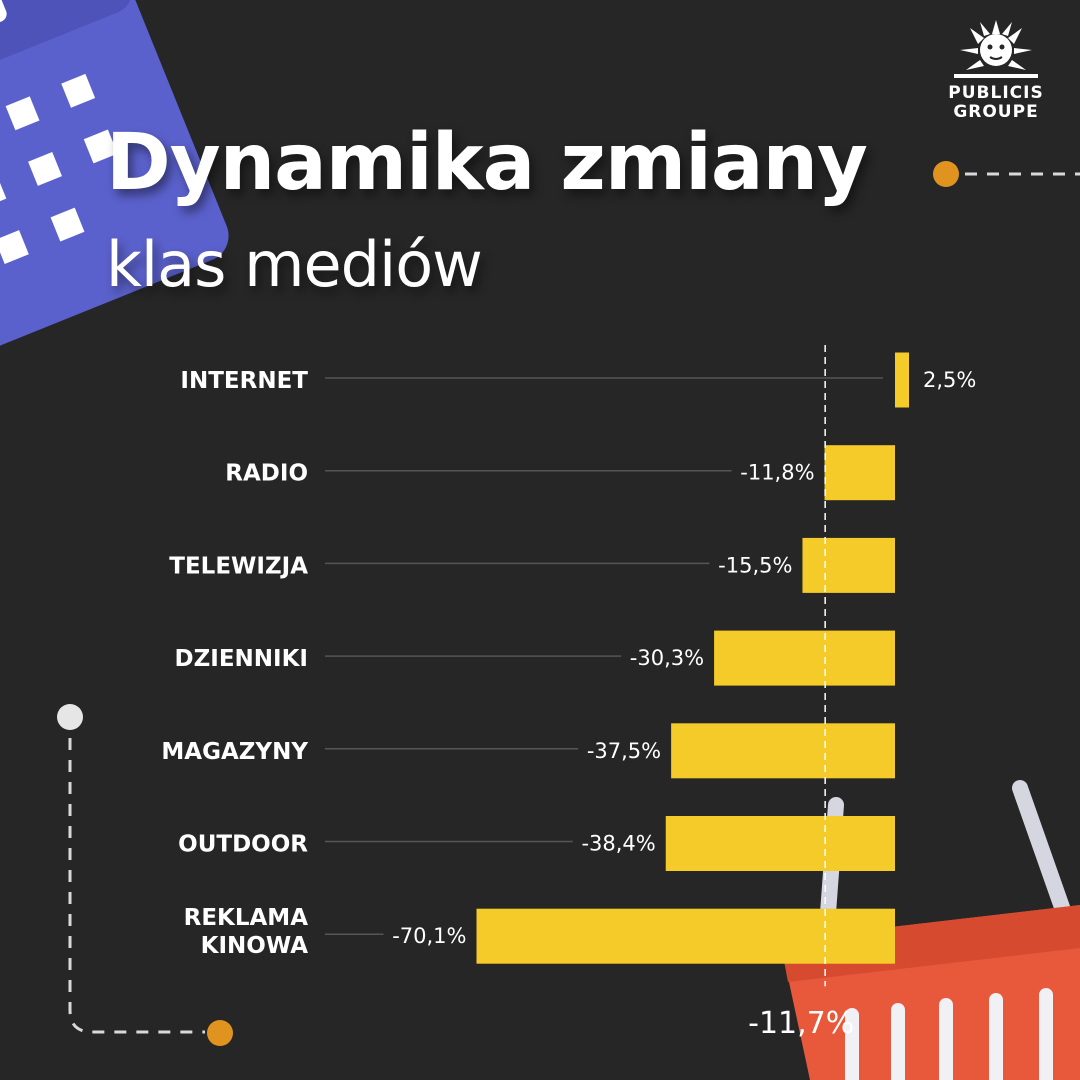 The height and width of the screenshot is (1080, 1080). I want to click on category-label: MAGAZYNY, so click(234, 752).